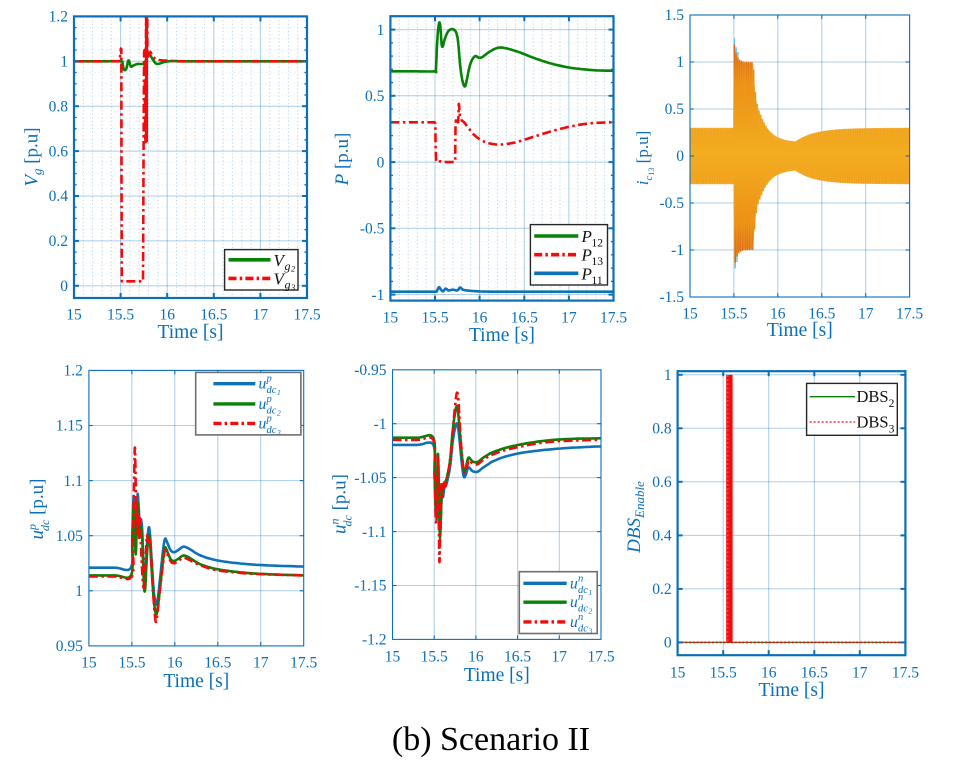  What do you see at coordinates (876, 423) in the screenshot?
I see `svg-text: DBS3` at bounding box center [876, 423].